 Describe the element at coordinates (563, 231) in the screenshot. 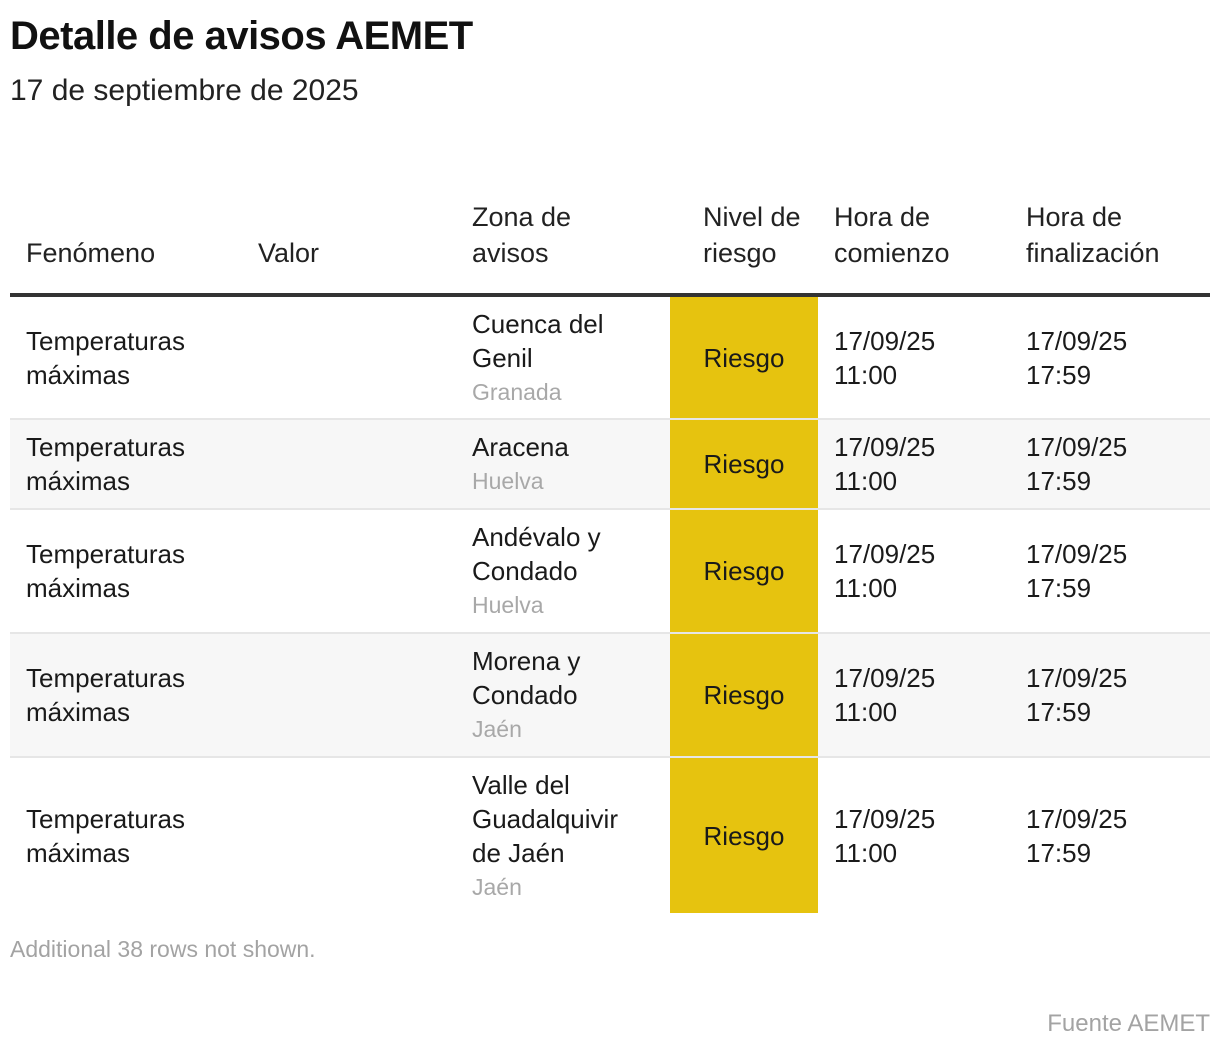

I see `column-header-zona: Zona de avisos` at that location.